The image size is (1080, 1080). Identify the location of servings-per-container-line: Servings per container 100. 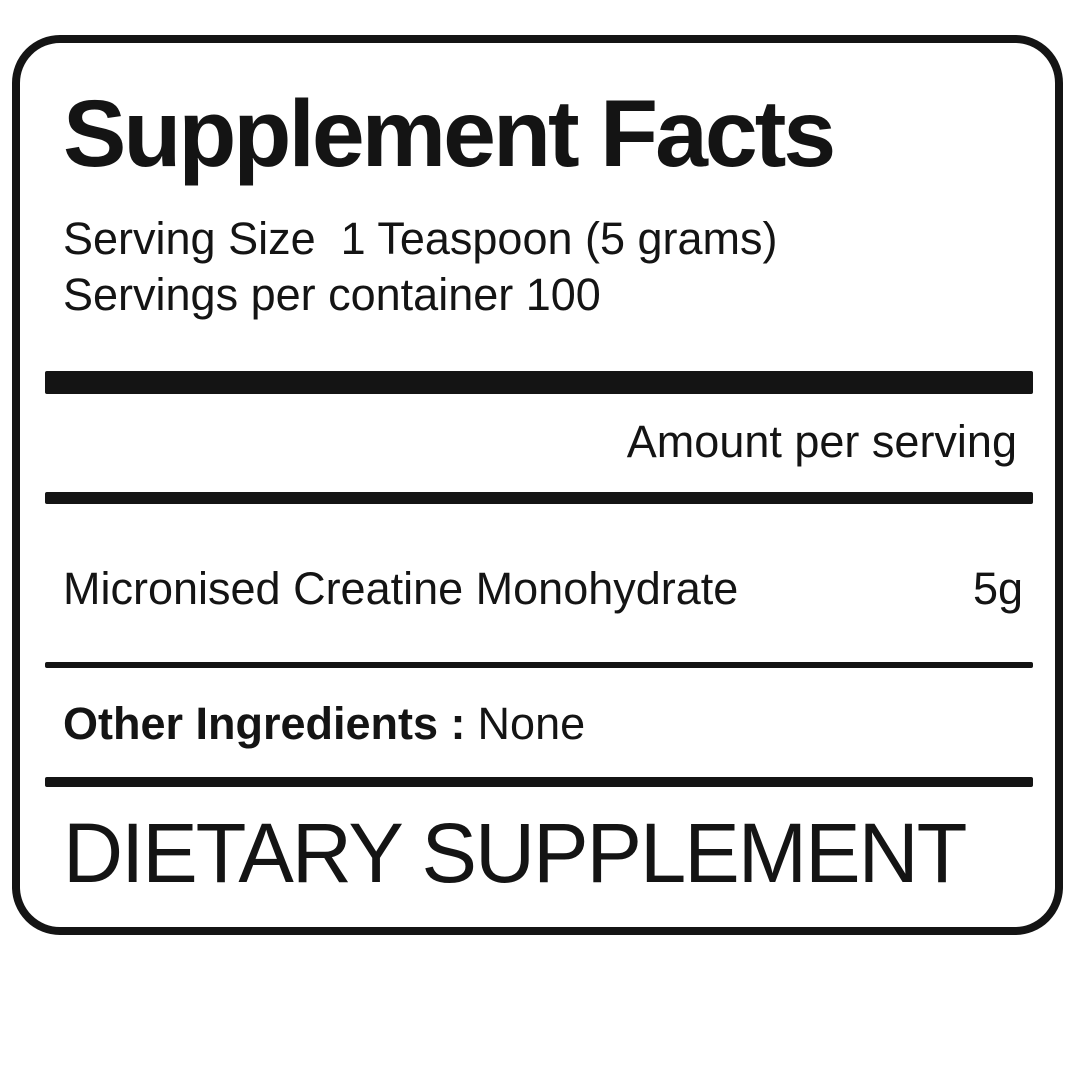
(332, 294).